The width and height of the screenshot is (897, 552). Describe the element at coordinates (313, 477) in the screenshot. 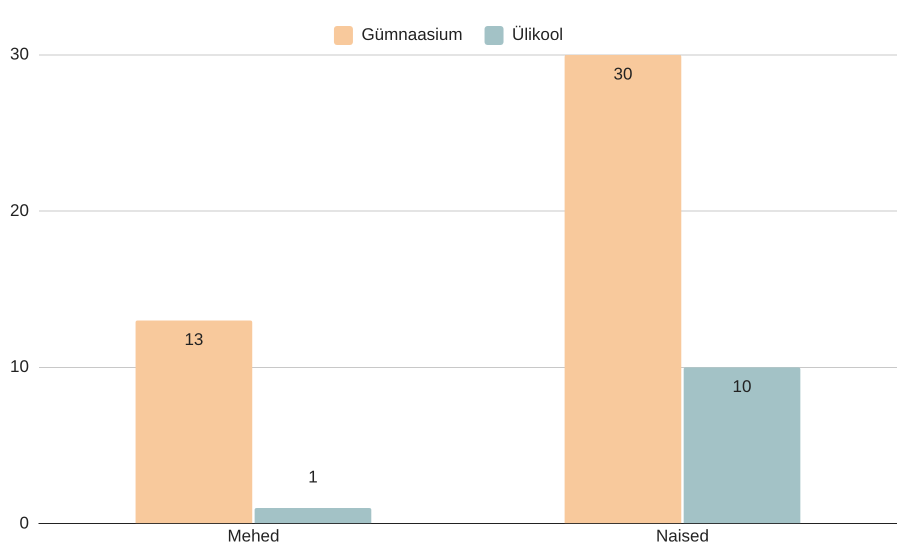

I see `data-label: 1` at that location.